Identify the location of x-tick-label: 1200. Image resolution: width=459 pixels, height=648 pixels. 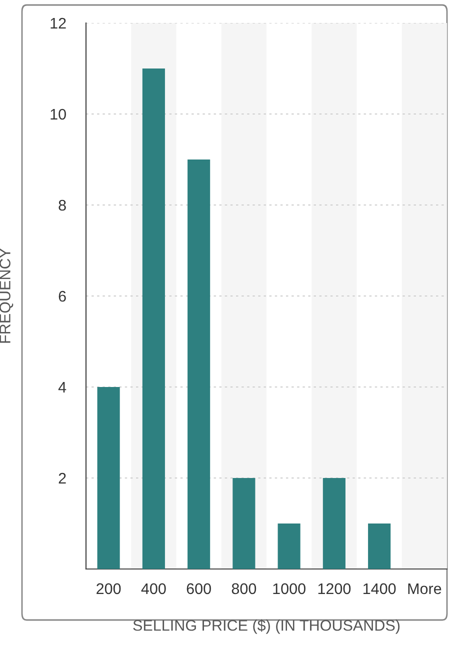
(334, 588).